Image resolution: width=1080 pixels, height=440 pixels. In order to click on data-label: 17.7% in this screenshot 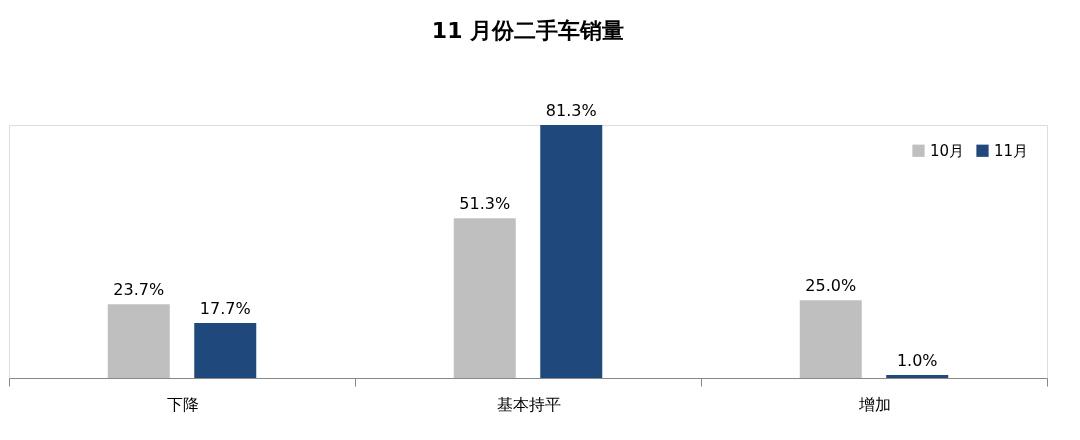, I will do `click(225, 308)`.